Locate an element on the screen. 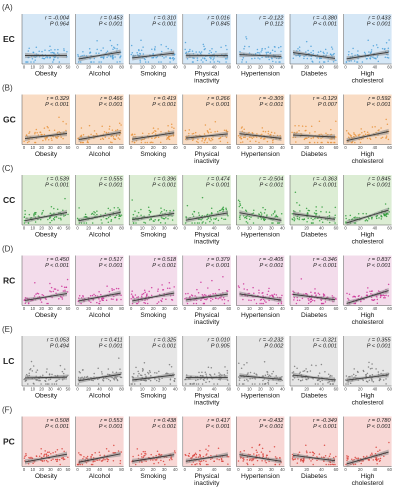 This screenshot has height=490, width=400. factor-label-gc-6: High cholesterol is located at coordinates (368, 158).